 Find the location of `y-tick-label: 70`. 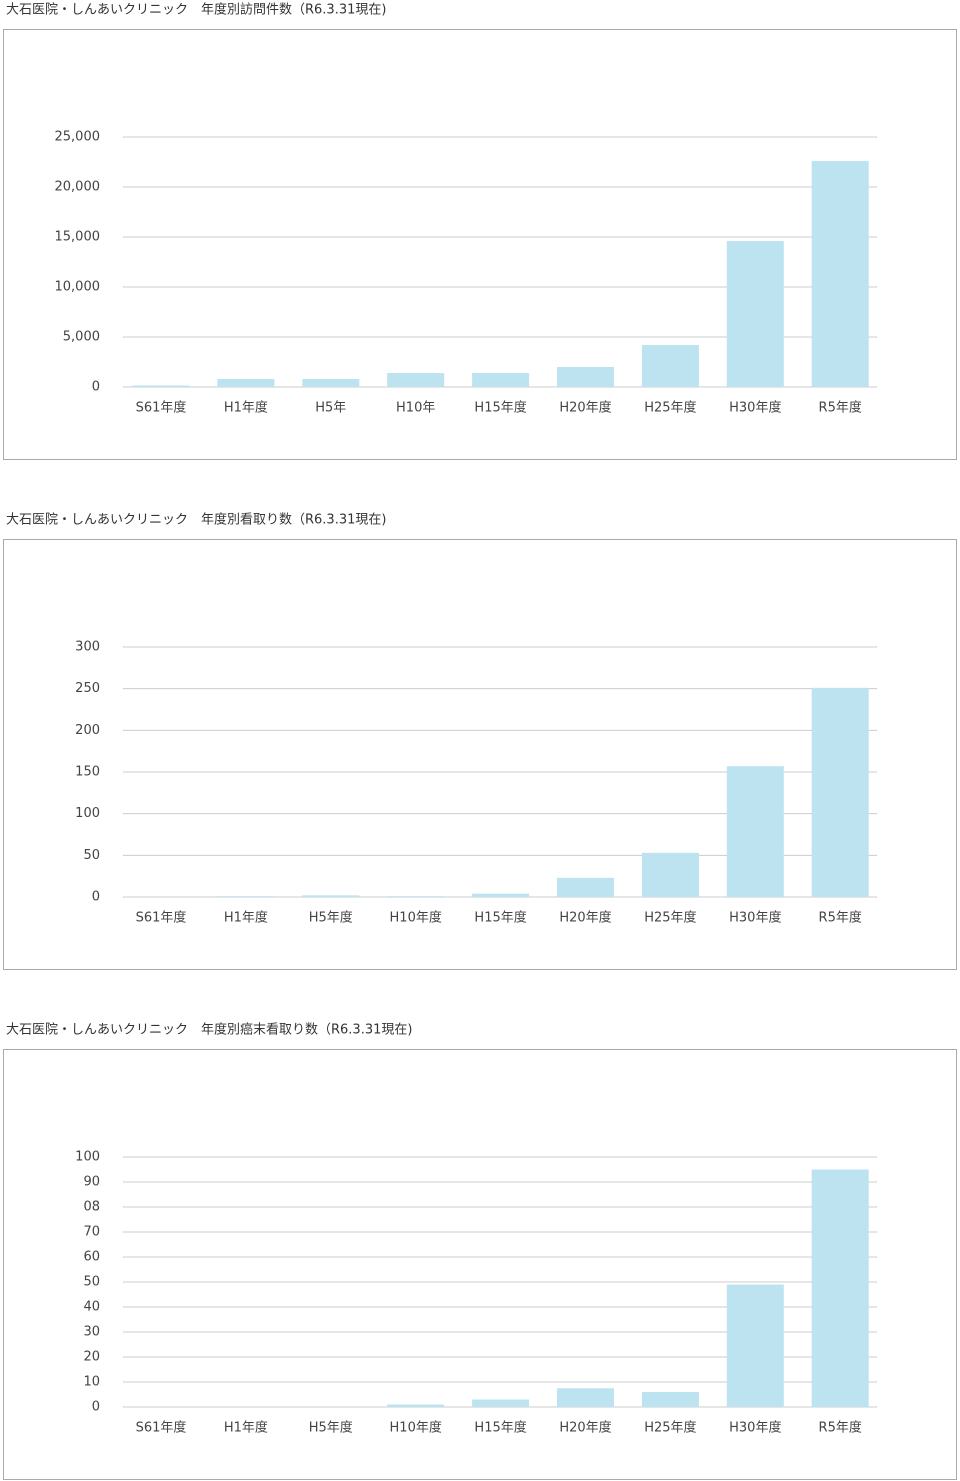

y-tick-label: 70 is located at coordinates (91, 1232).